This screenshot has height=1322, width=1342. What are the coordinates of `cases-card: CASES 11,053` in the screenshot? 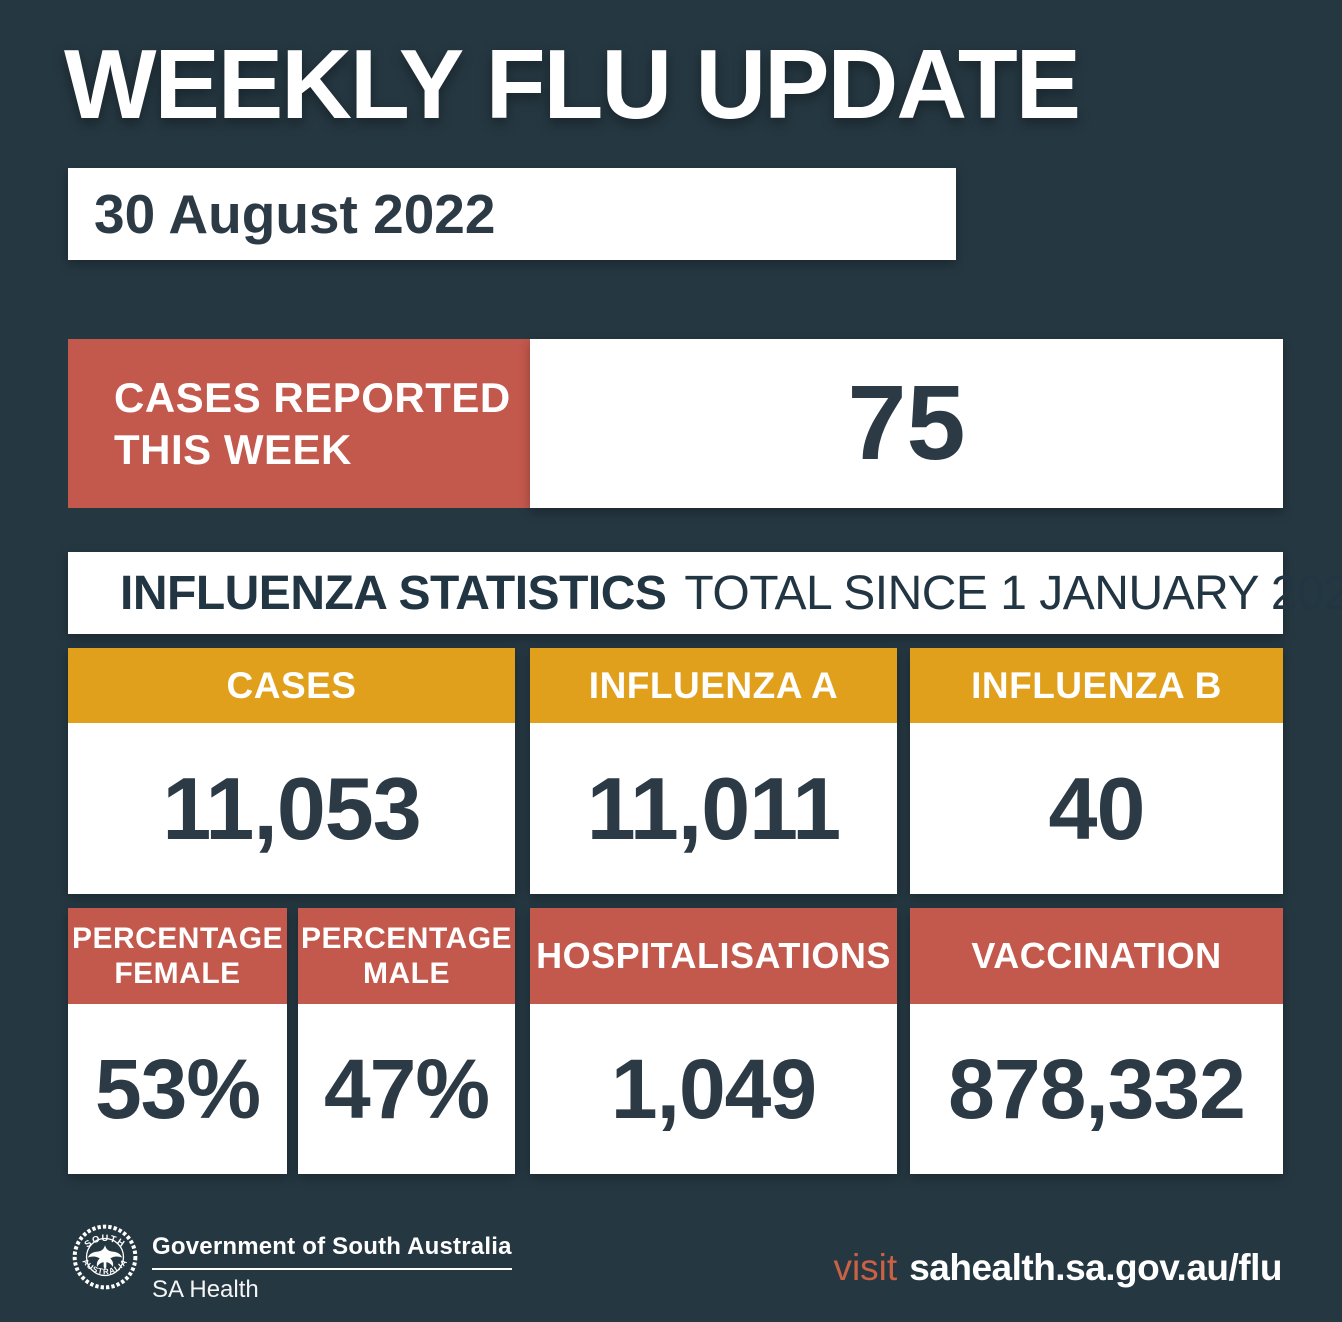 It's located at (291, 771).